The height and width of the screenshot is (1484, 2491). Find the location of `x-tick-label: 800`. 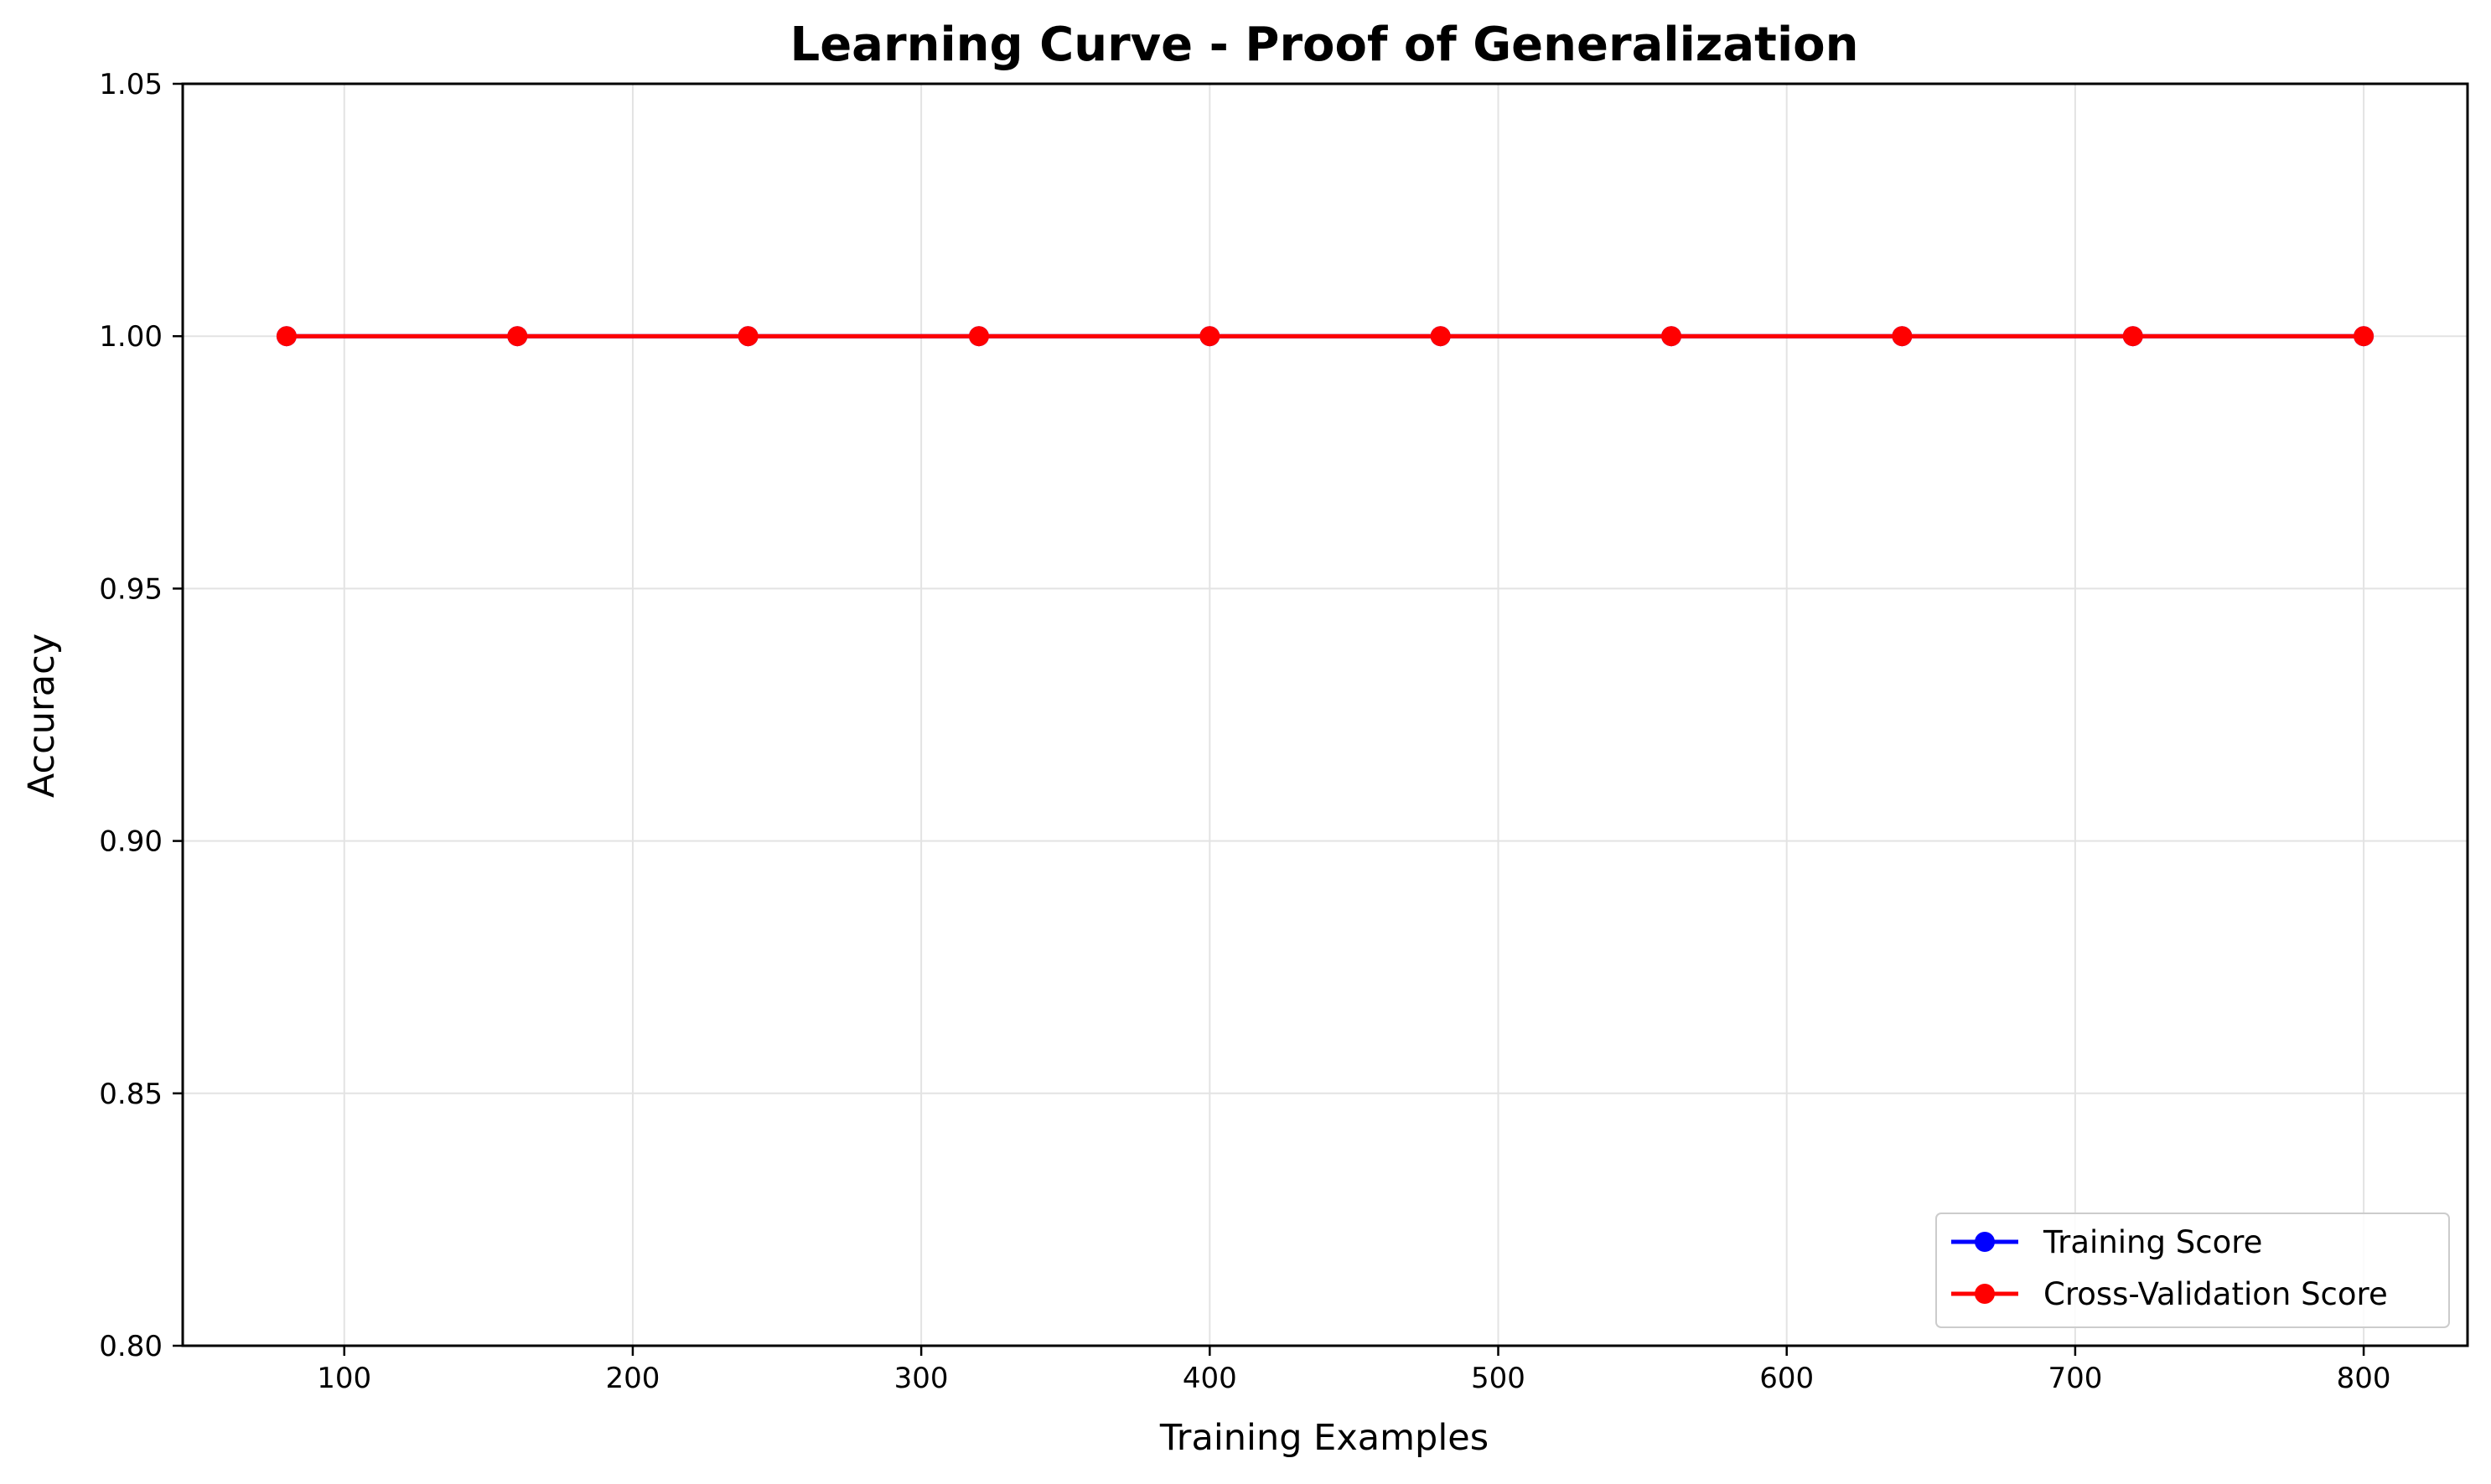

x-tick-label: 800 is located at coordinates (2364, 1379).